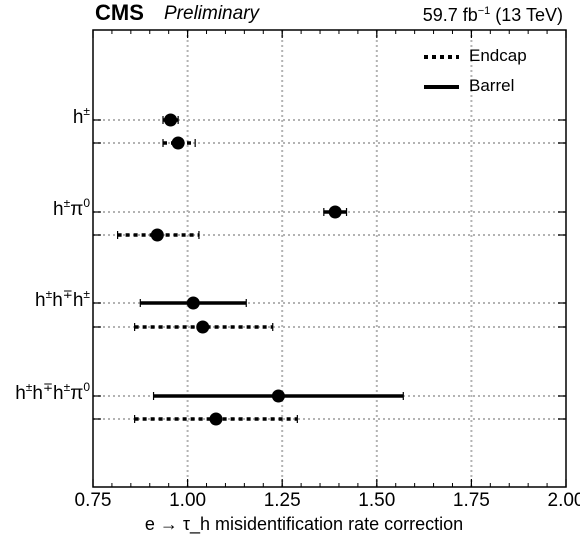 The height and width of the screenshot is (539, 580). I want to click on category-label: h±, so click(81, 116).